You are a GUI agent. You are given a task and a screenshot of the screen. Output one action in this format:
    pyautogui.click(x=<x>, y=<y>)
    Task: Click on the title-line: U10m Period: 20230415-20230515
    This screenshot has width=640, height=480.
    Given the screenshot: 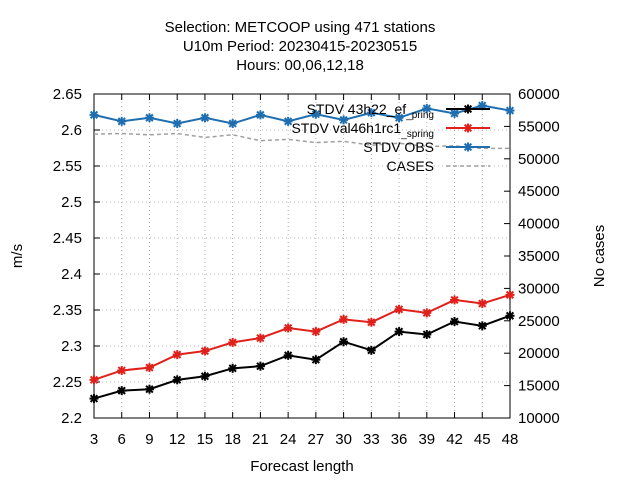 What is the action you would take?
    pyautogui.click(x=300, y=46)
    